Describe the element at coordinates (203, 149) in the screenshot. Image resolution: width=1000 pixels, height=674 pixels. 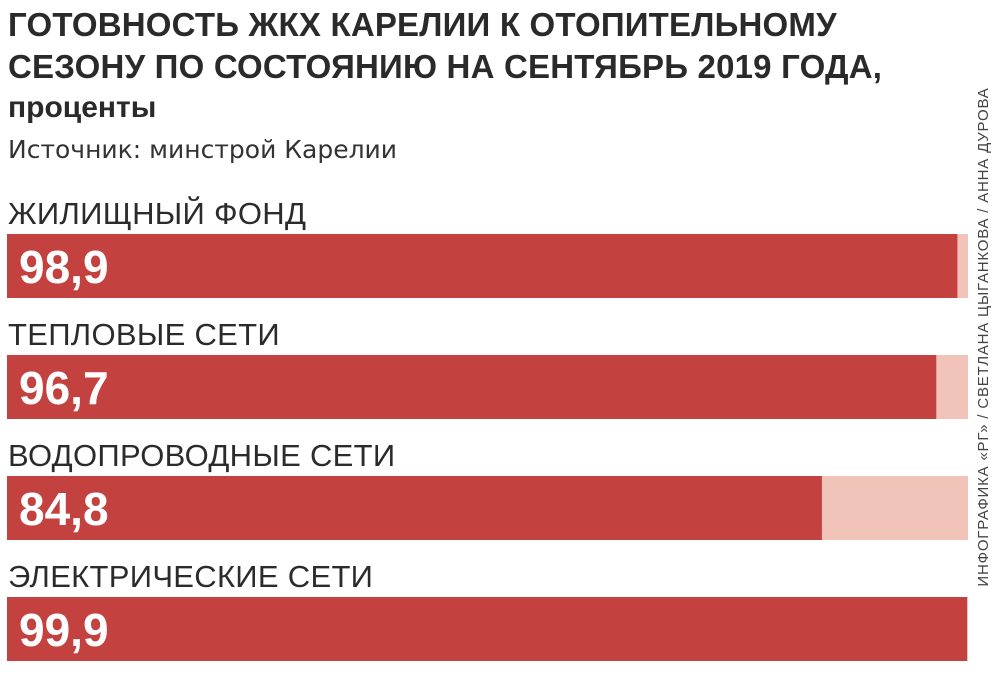
I see `chart-source: Источник: минстрой Карелии` at that location.